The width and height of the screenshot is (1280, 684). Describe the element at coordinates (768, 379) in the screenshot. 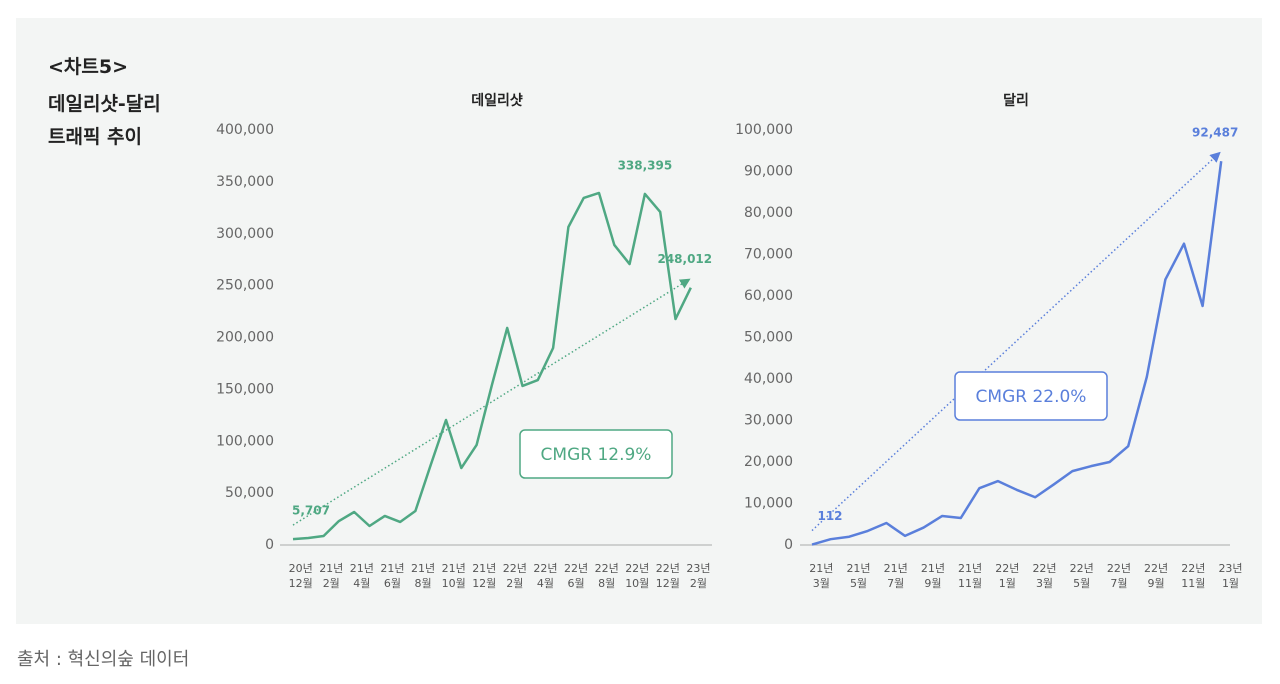

I see `y-tick-label: 40,000` at that location.